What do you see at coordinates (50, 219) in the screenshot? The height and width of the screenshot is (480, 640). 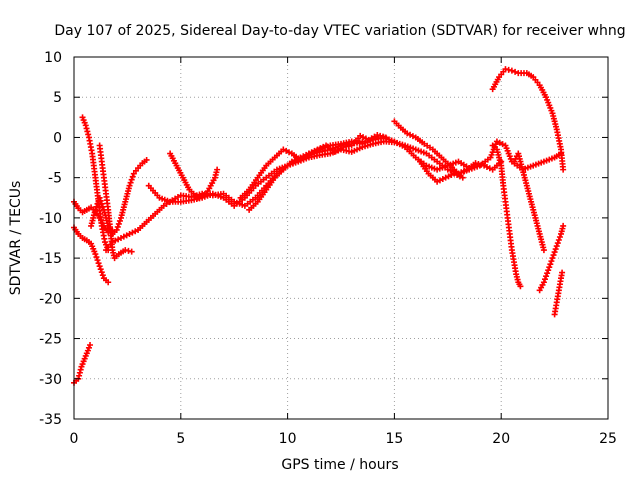 I see `y-tick-label: -10` at bounding box center [50, 219].